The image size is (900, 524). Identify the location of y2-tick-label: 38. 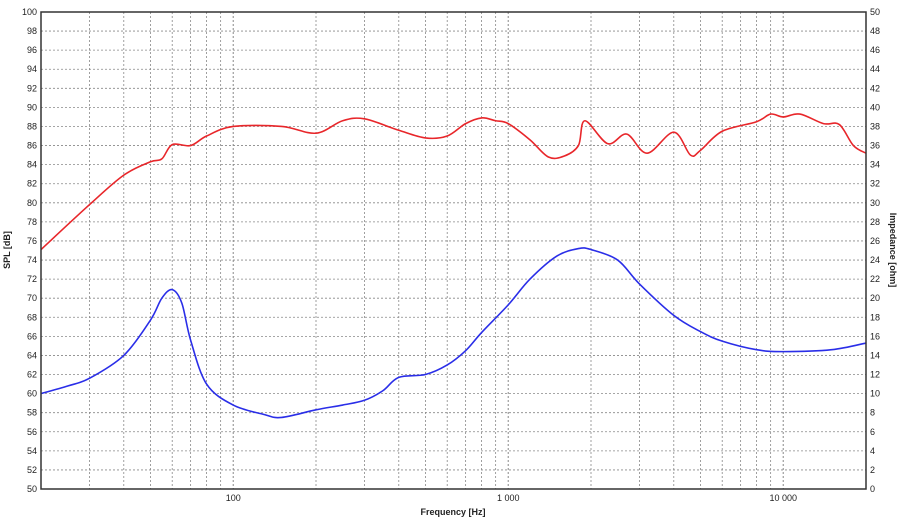
(875, 126).